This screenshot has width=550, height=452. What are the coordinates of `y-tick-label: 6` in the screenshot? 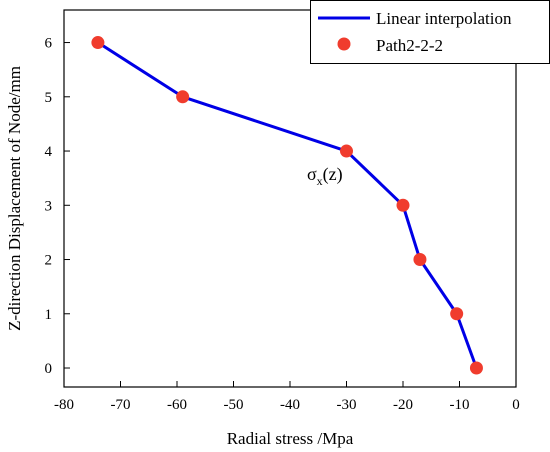 It's located at (49, 44).